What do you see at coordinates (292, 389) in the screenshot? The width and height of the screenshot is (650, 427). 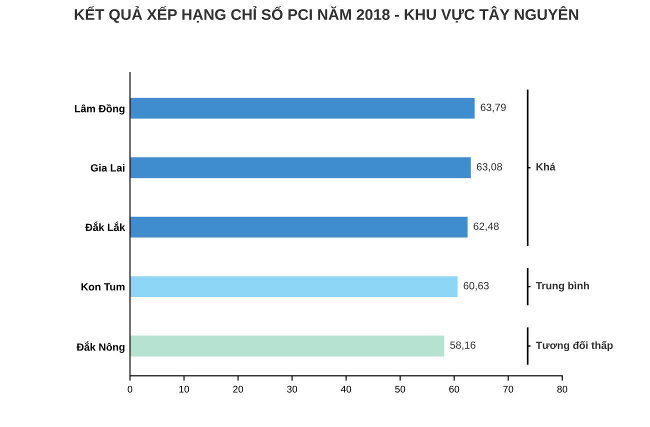 I see `x-tick-label: 30` at bounding box center [292, 389].